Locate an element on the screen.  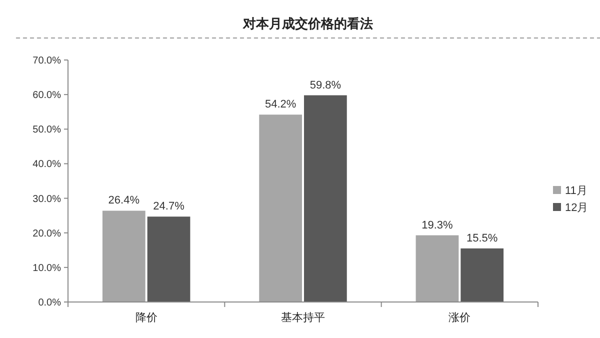
y-tick-label: 70.0% is located at coordinates (47, 61).